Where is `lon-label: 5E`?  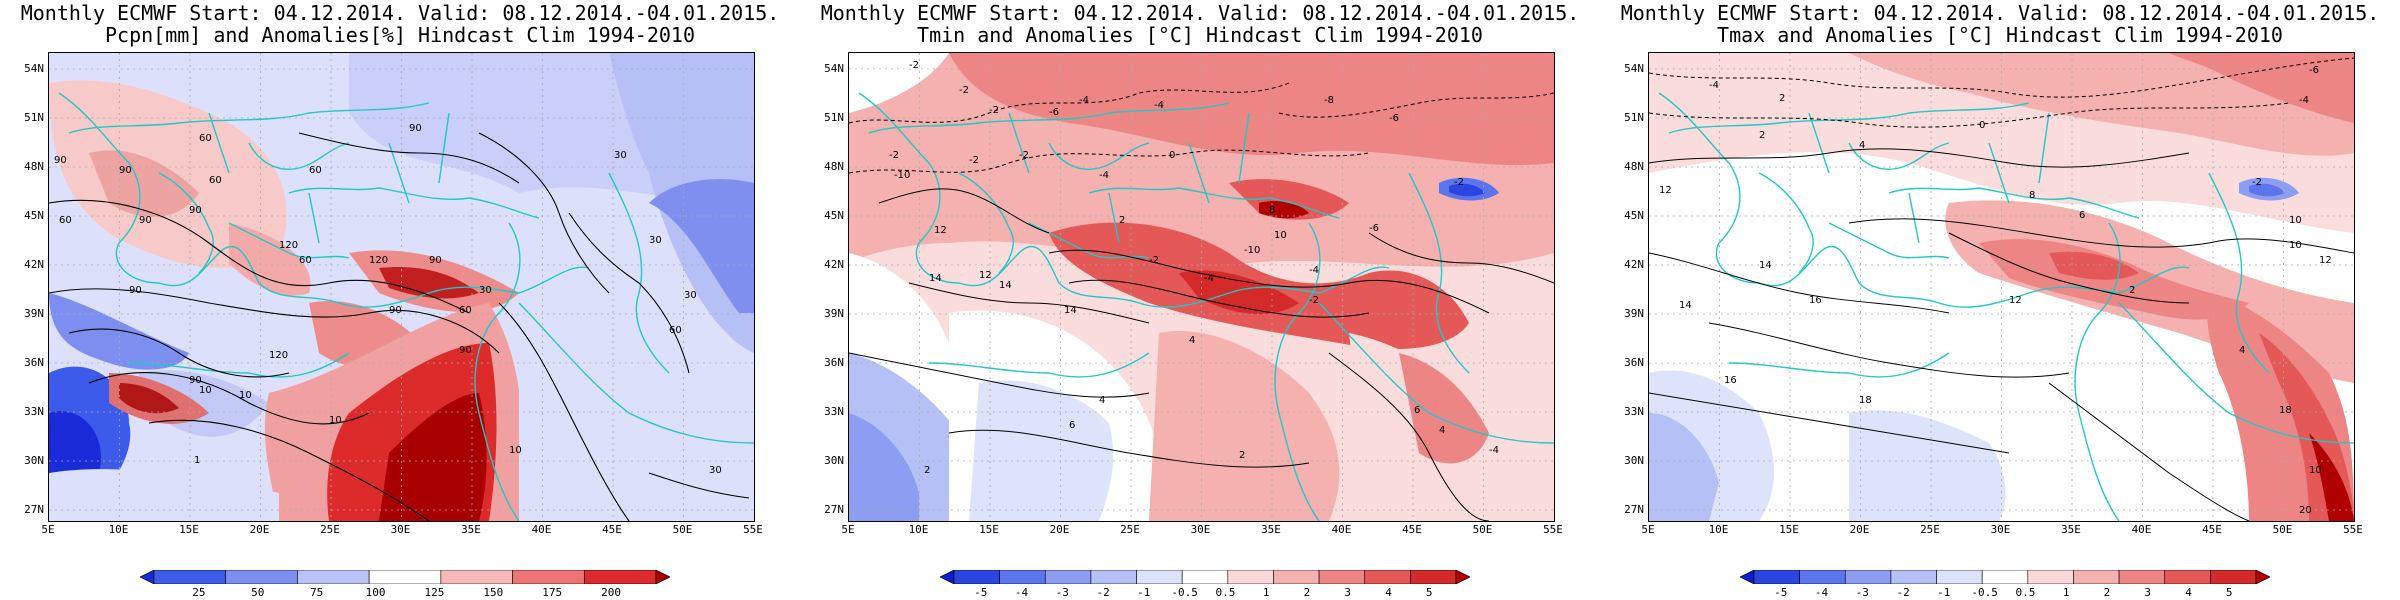
lon-label: 5E is located at coordinates (848, 529).